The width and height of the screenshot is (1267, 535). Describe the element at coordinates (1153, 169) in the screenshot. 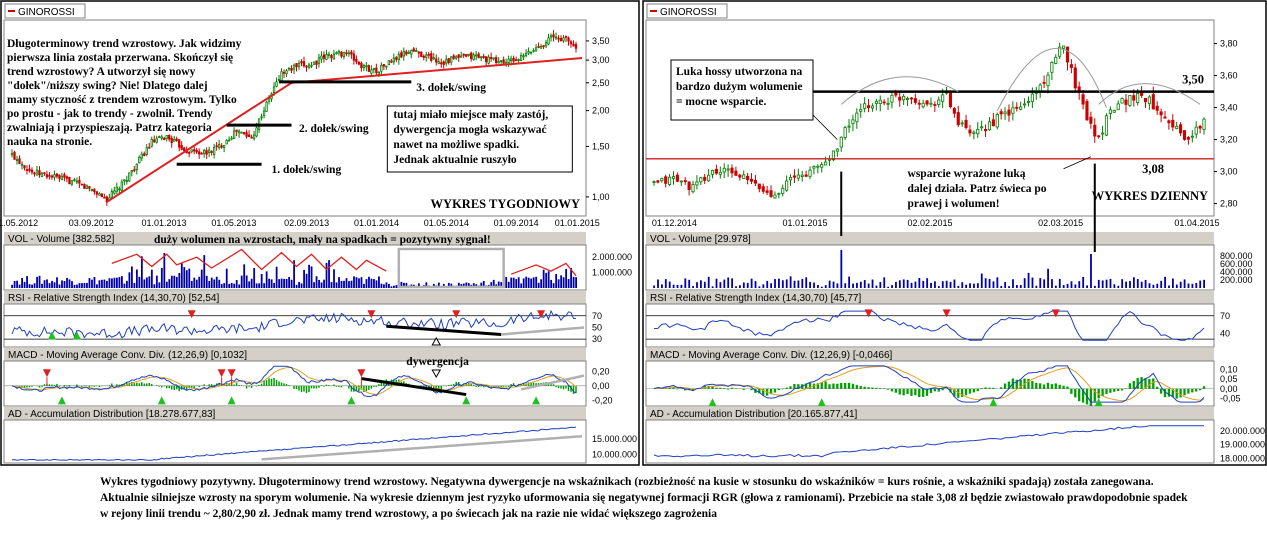

I see `level-308-label: 3,08` at that location.